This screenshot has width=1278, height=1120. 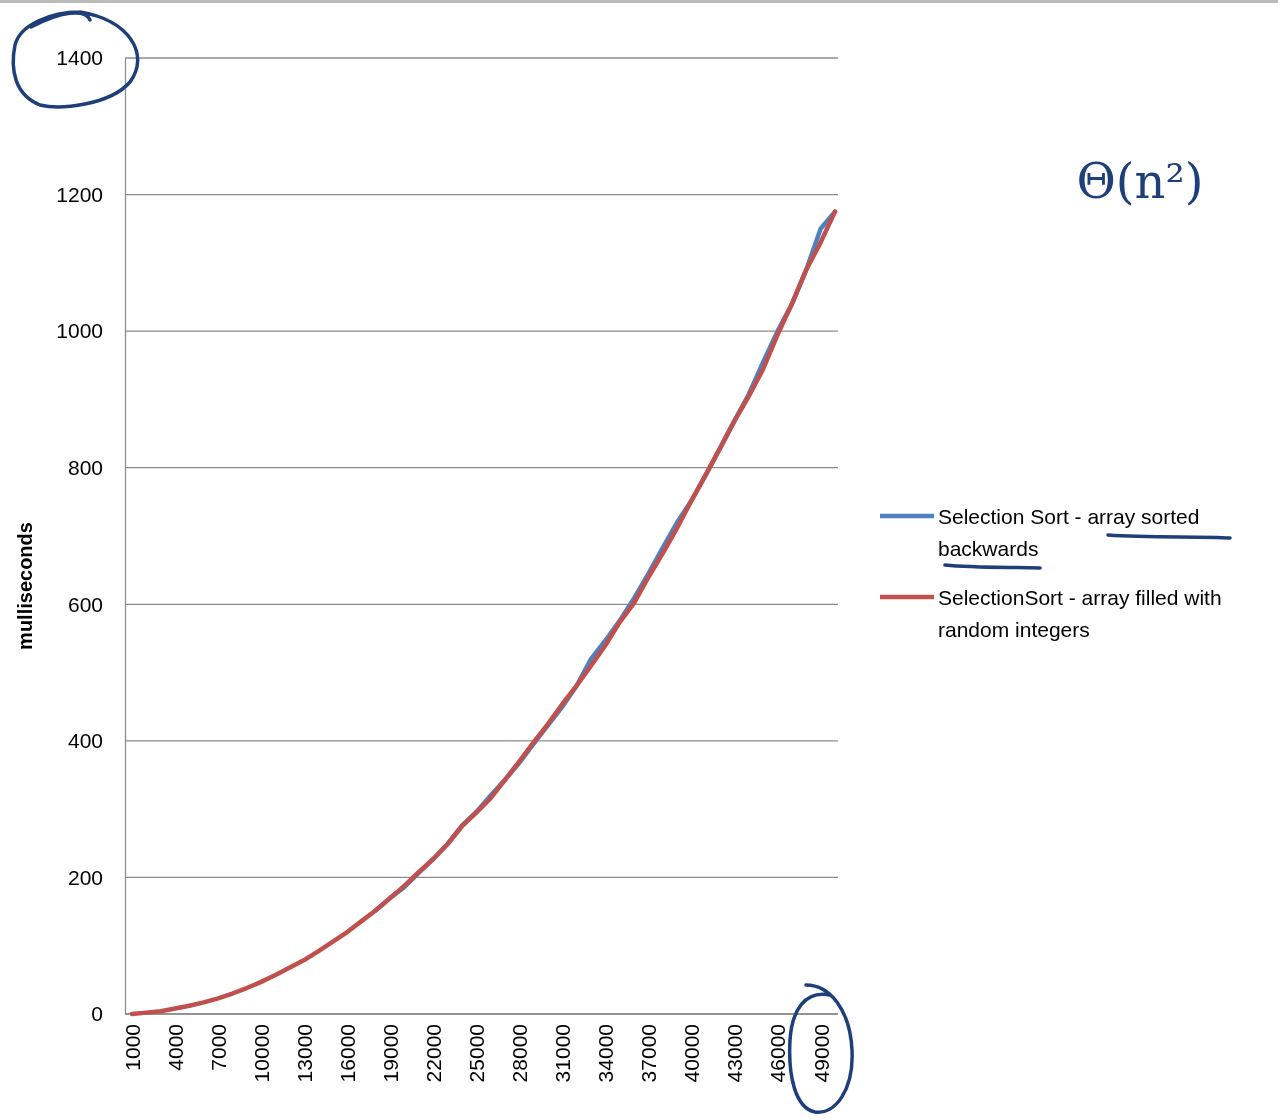 What do you see at coordinates (85, 741) in the screenshot?
I see `y-tick-label: 400` at bounding box center [85, 741].